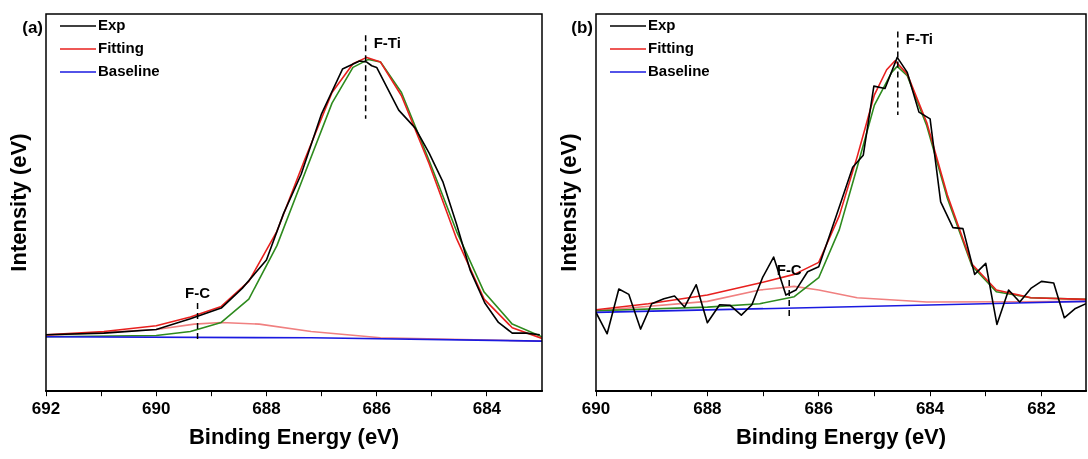  Describe the element at coordinates (582, 27) in the screenshot. I see `chart-title: (b)` at that location.